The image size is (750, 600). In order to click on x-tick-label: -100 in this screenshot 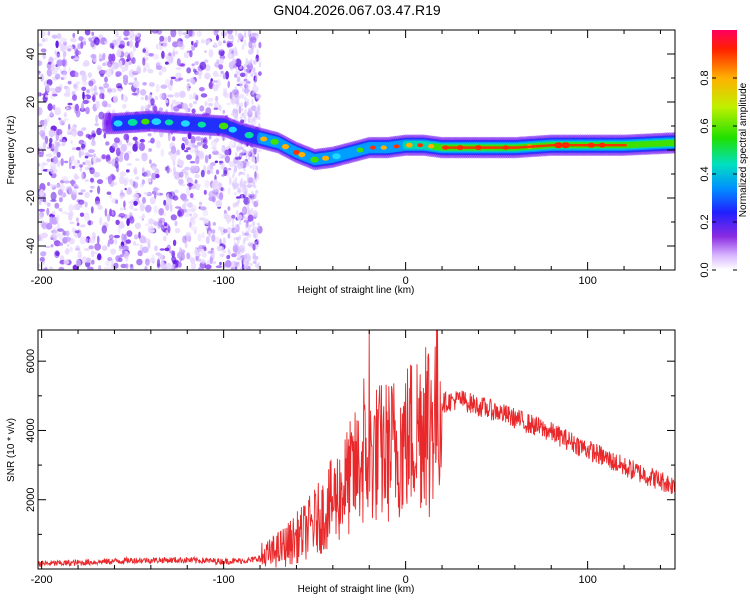, I will do `click(224, 281)`.